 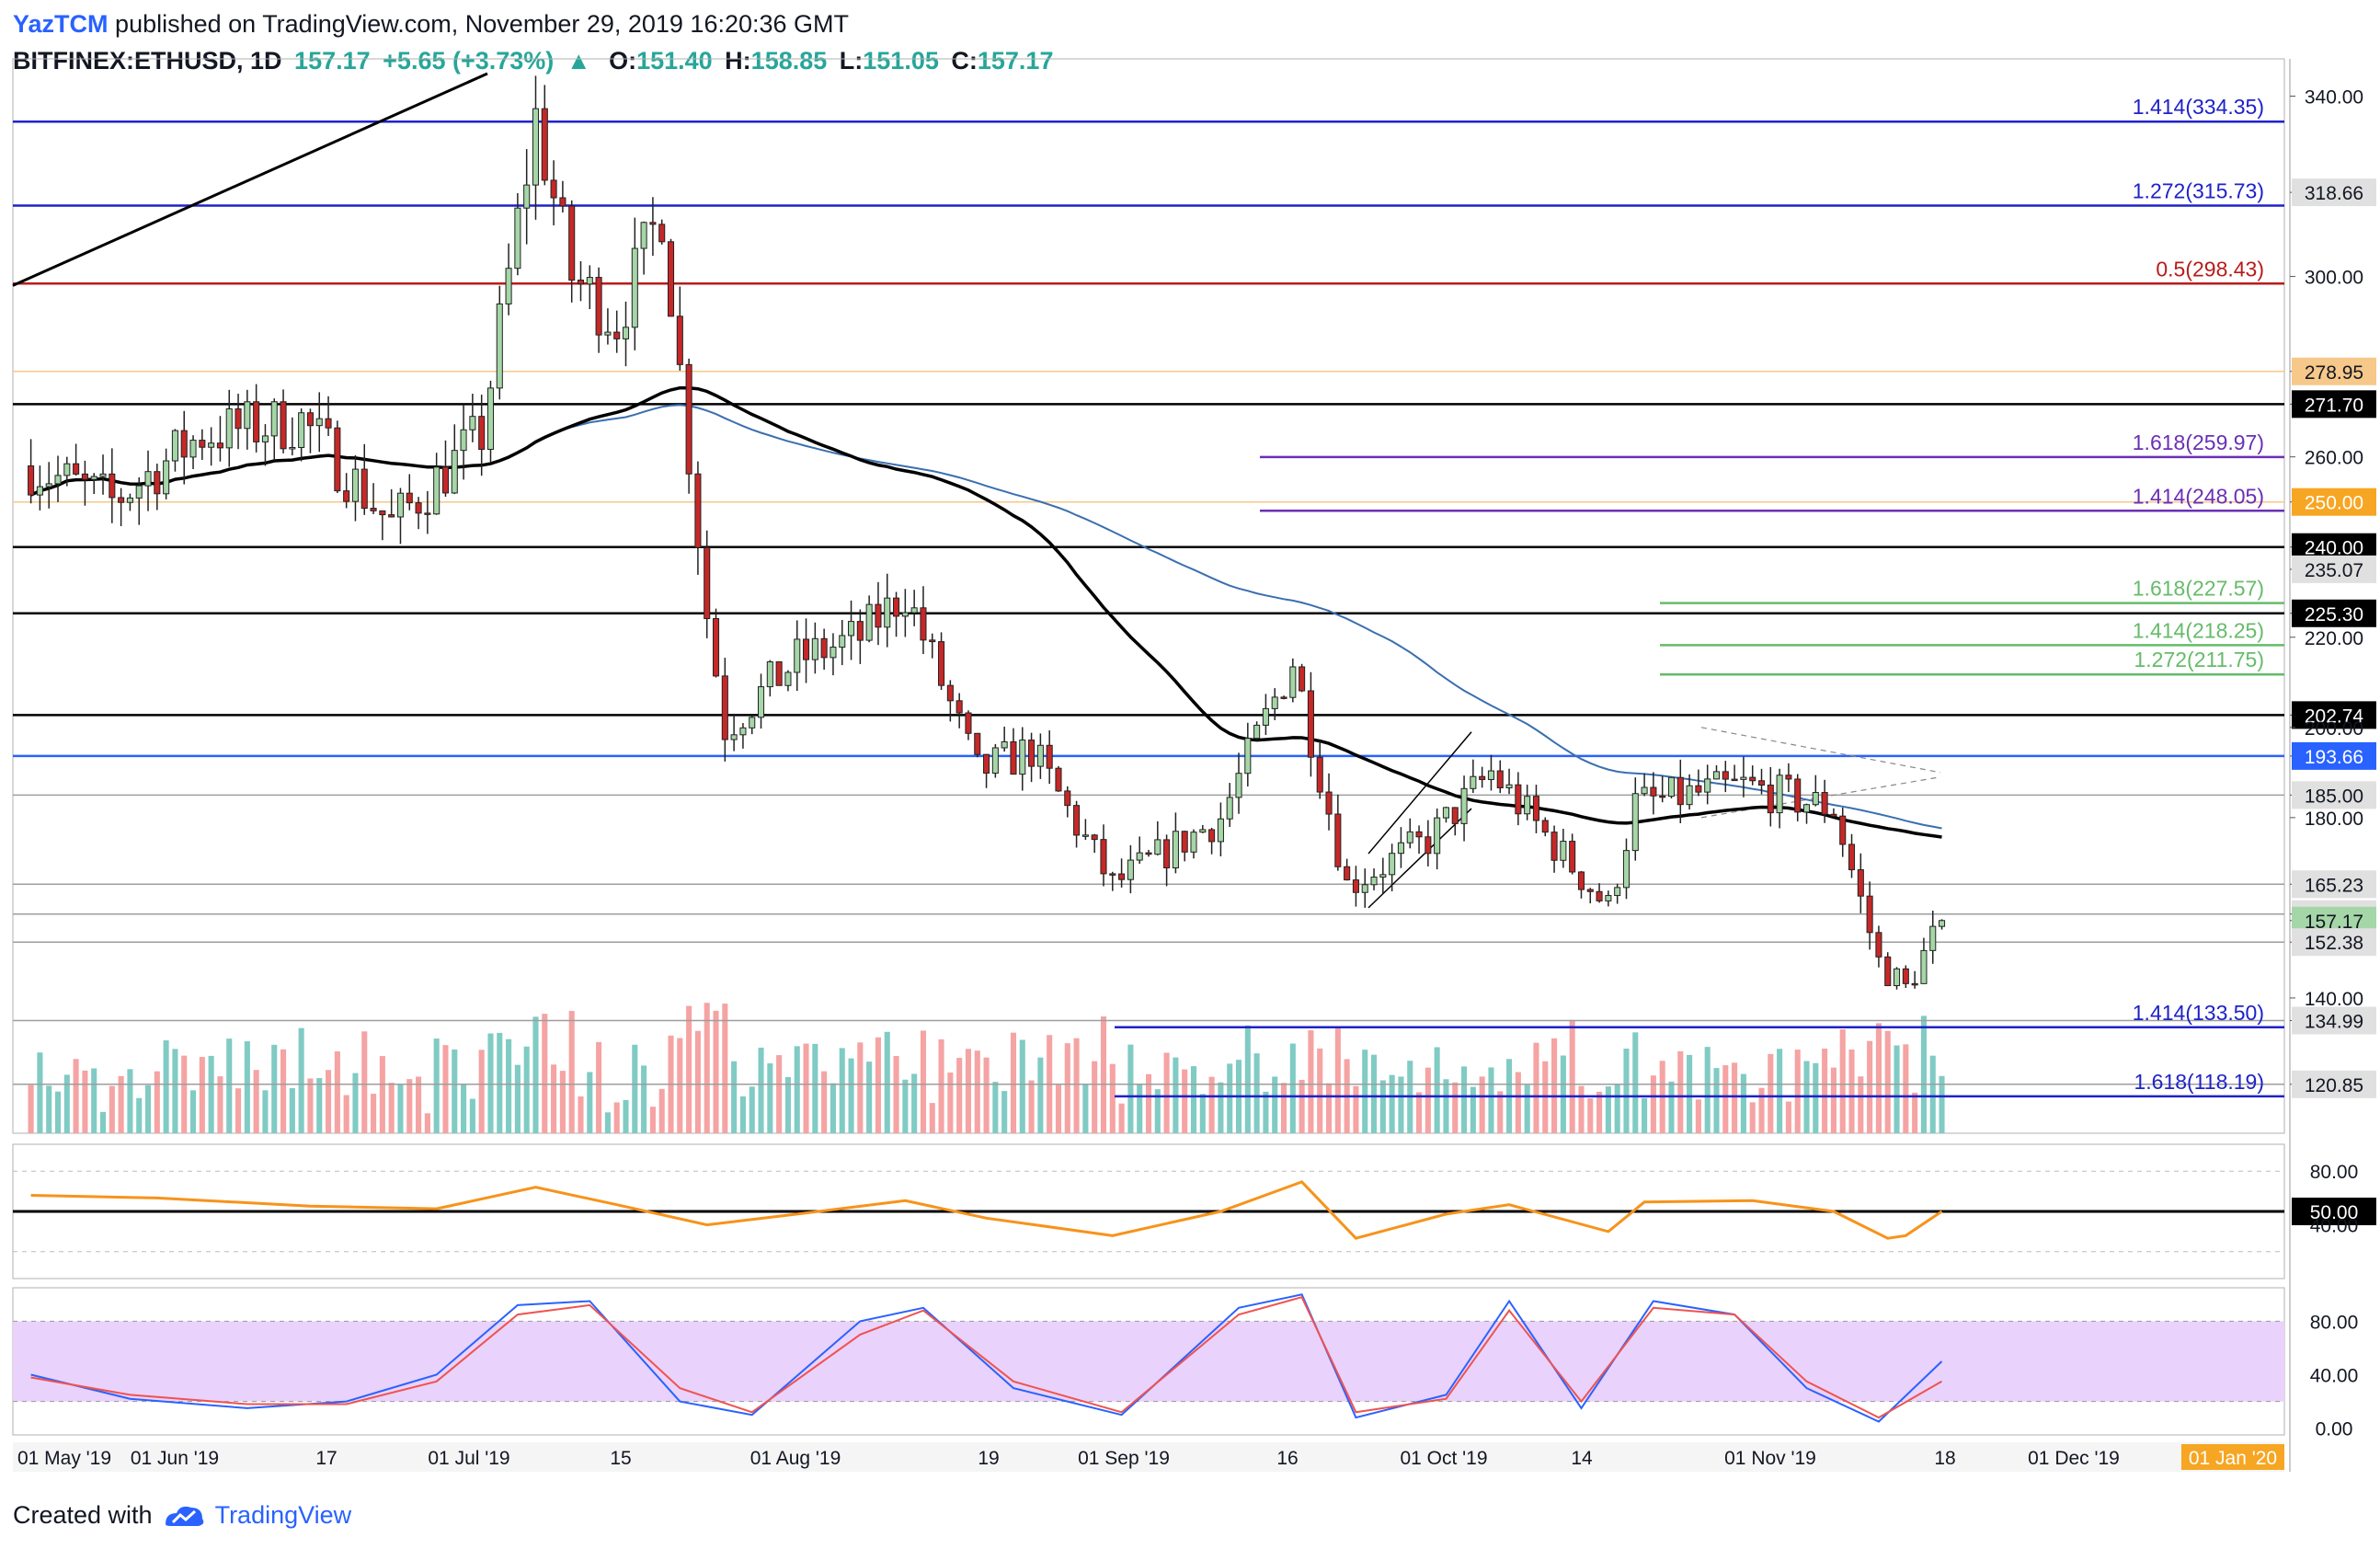 I want to click on author-name: YazTCM, so click(x=61, y=24).